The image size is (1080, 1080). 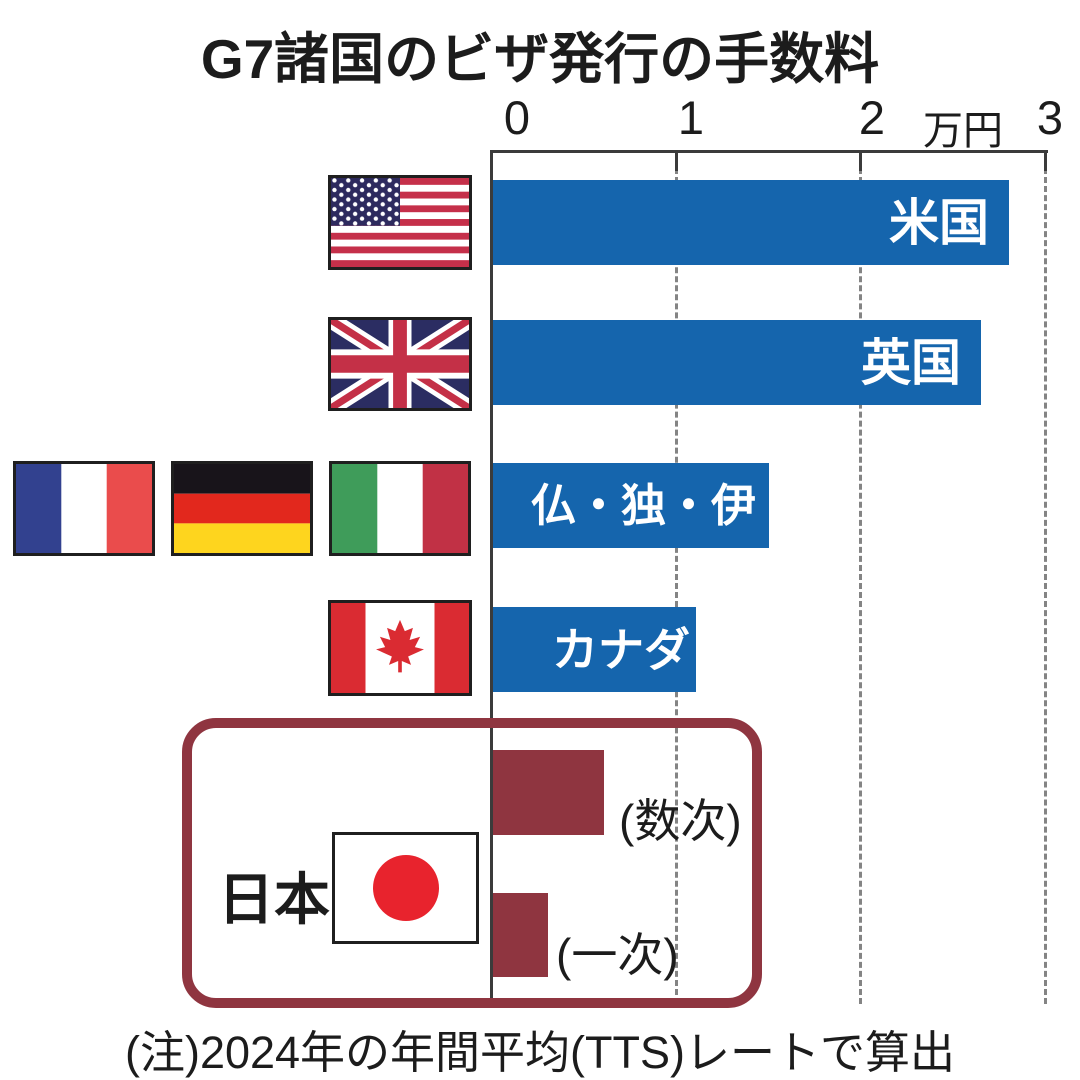 What do you see at coordinates (680, 821) in the screenshot?
I see `japan-multiple-entry-label: (数次)` at bounding box center [680, 821].